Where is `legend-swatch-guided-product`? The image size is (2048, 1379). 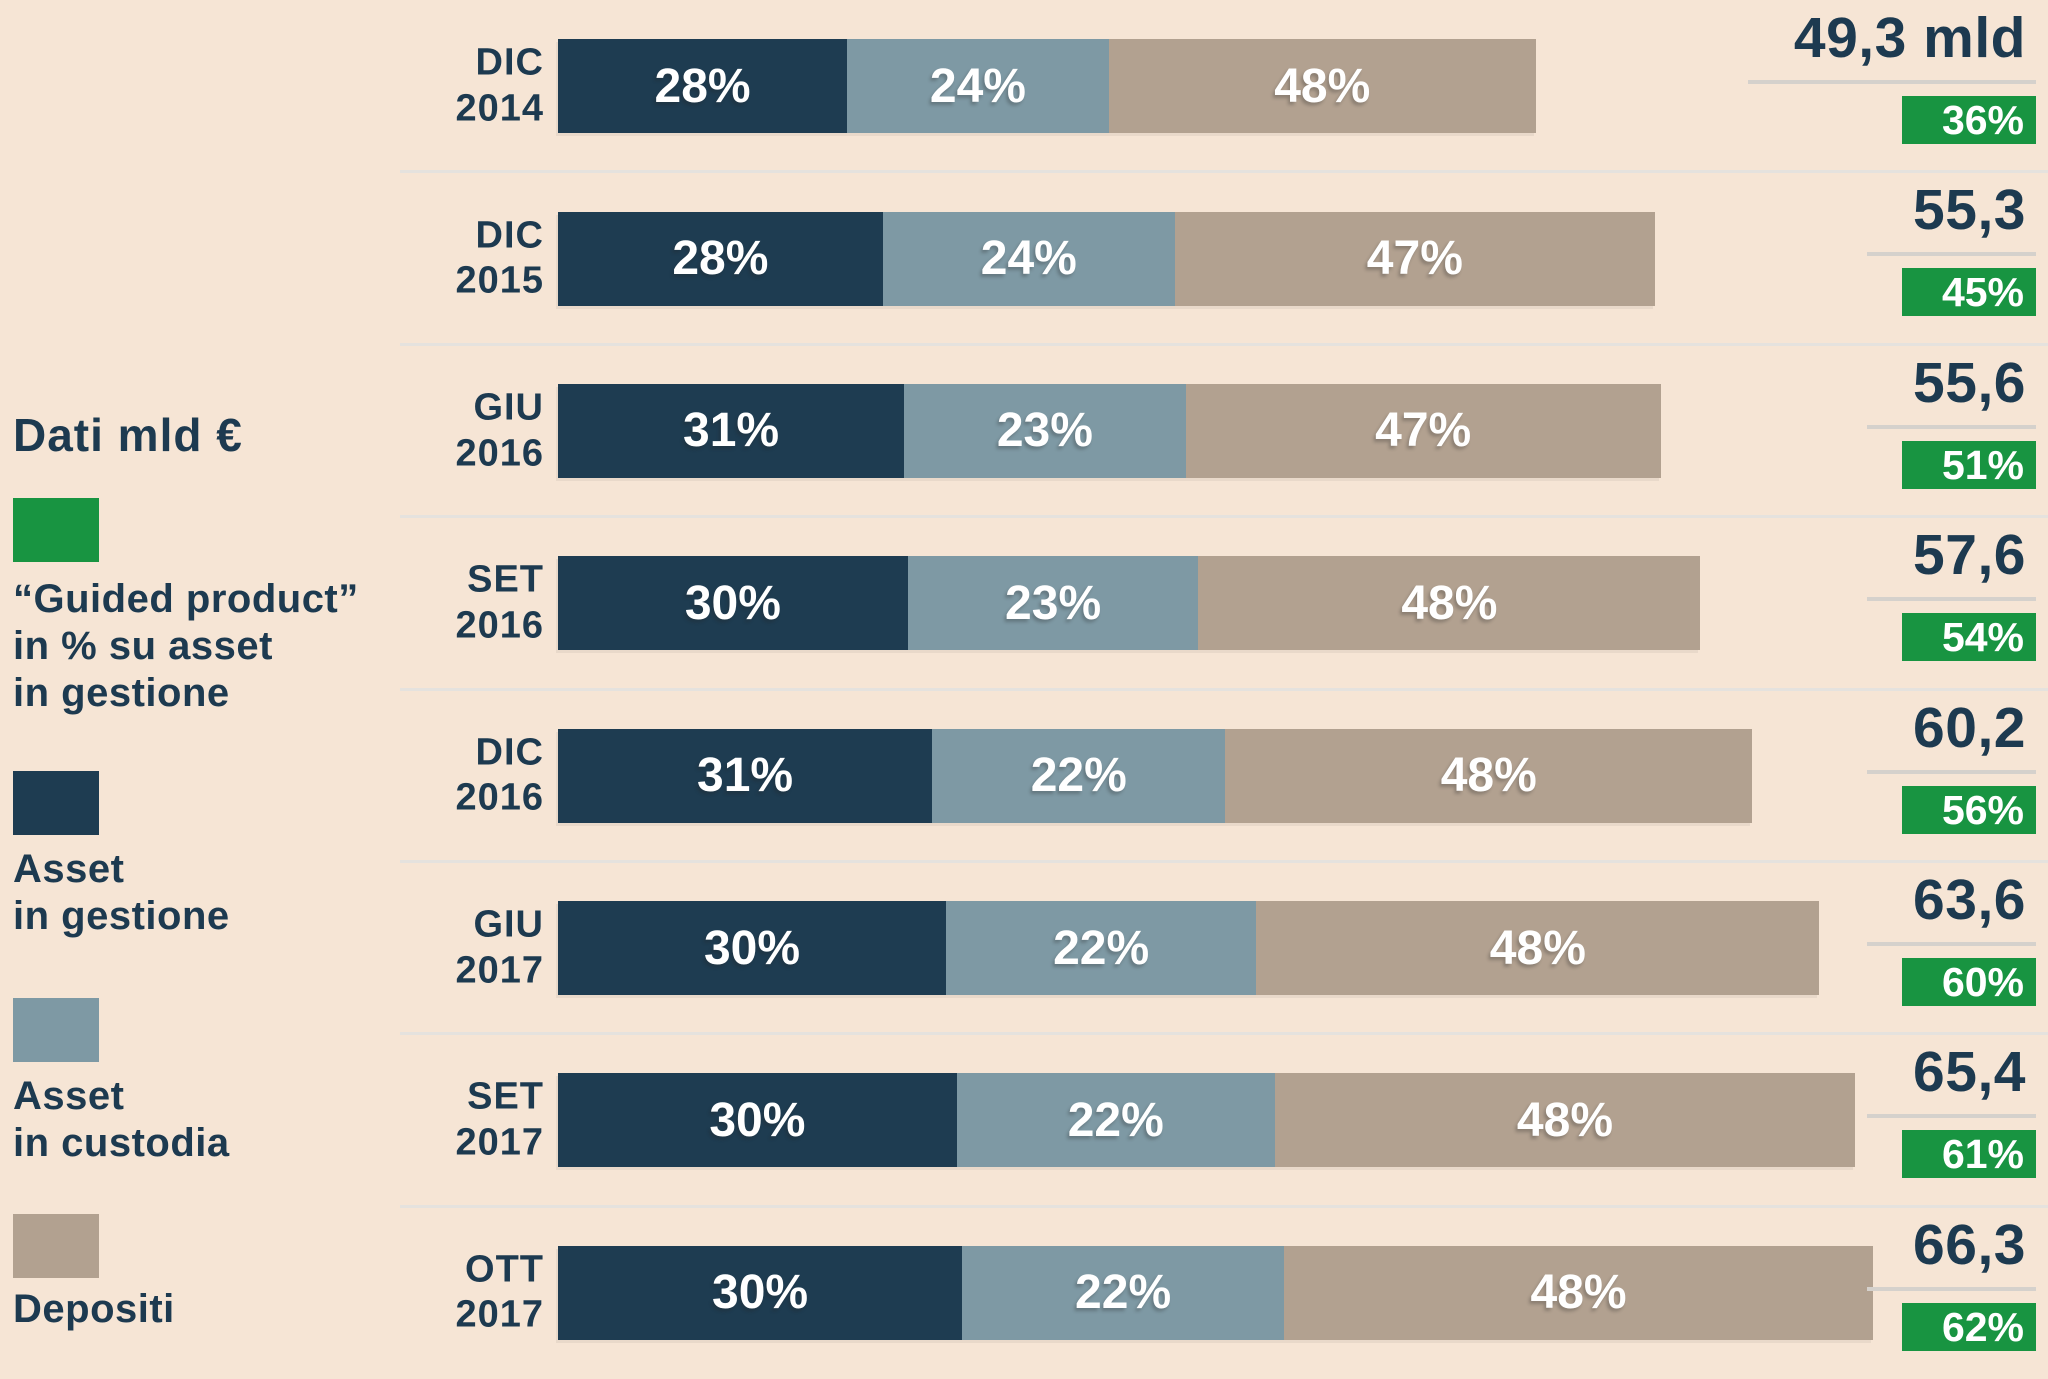
legend-swatch-guided-product is located at coordinates (56, 530).